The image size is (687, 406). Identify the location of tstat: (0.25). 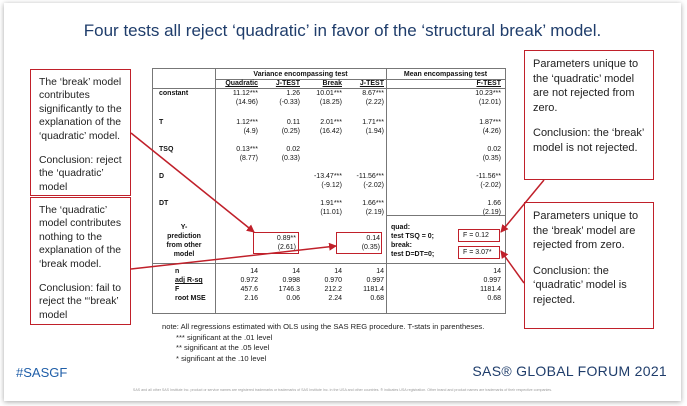
(290, 131).